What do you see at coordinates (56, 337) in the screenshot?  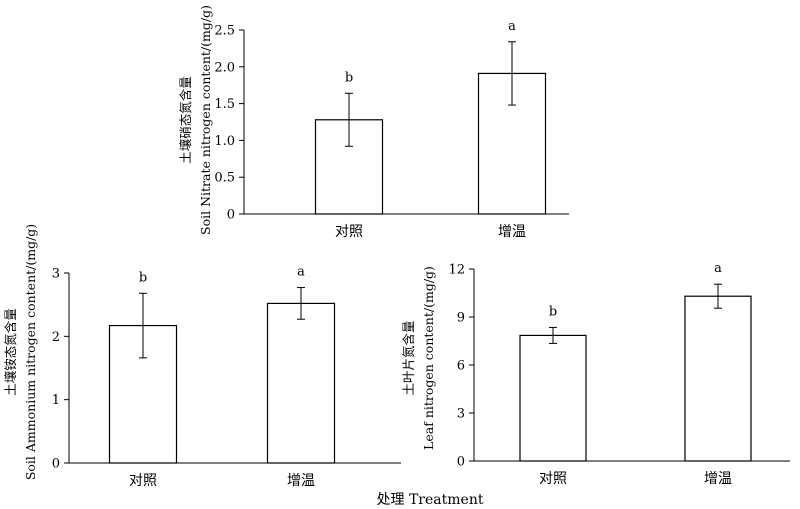 I see `y-tick-label: 2` at bounding box center [56, 337].